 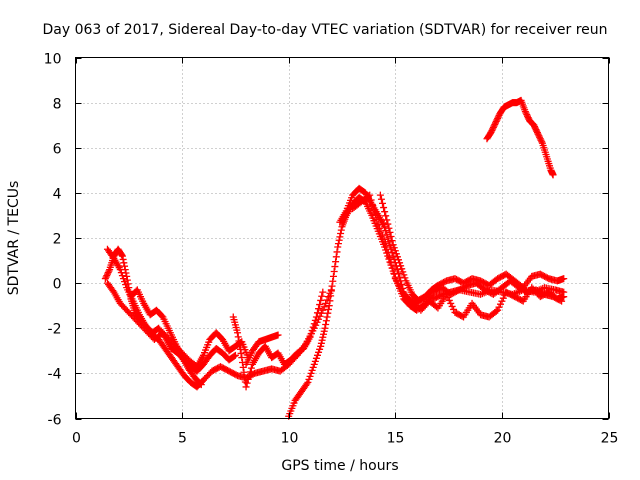 I want to click on x-tick-label: 10, so click(x=290, y=439).